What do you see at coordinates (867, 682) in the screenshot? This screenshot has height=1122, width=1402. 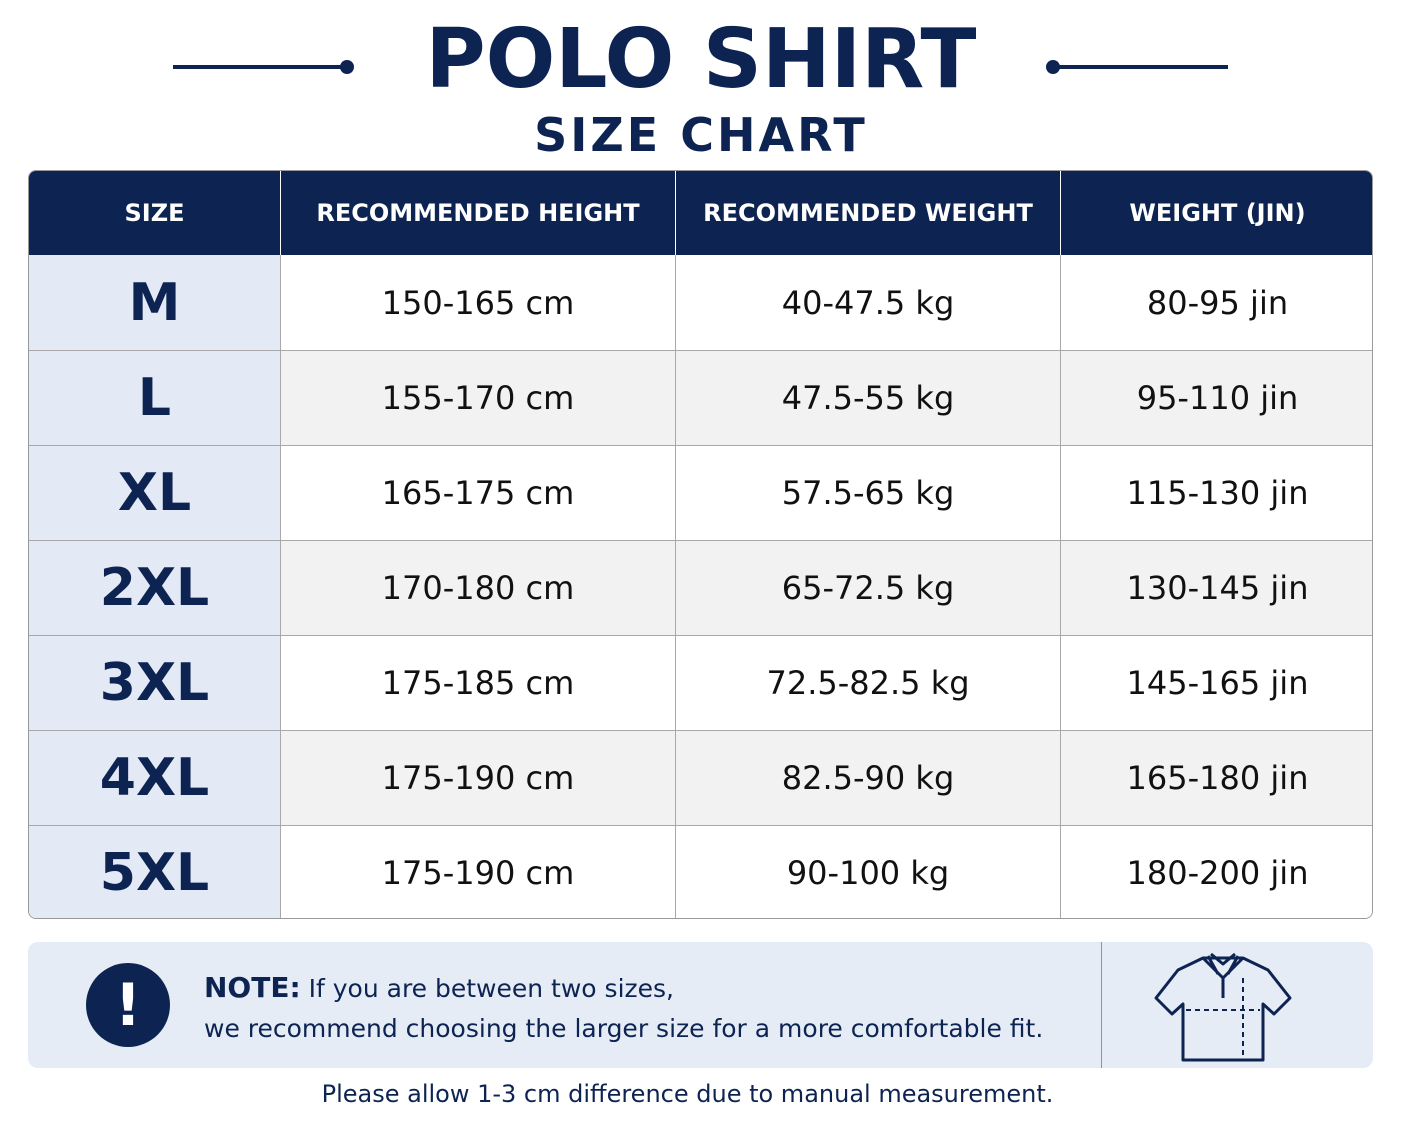 I see `value-cell: 72.5-82.5 kg` at bounding box center [867, 682].